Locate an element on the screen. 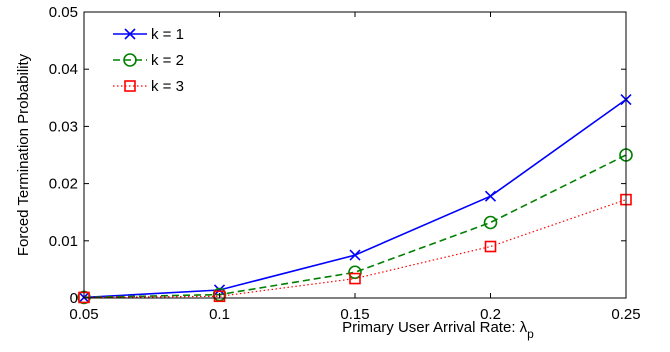 The height and width of the screenshot is (352, 670). legend-marker-k3 is located at coordinates (130, 86).